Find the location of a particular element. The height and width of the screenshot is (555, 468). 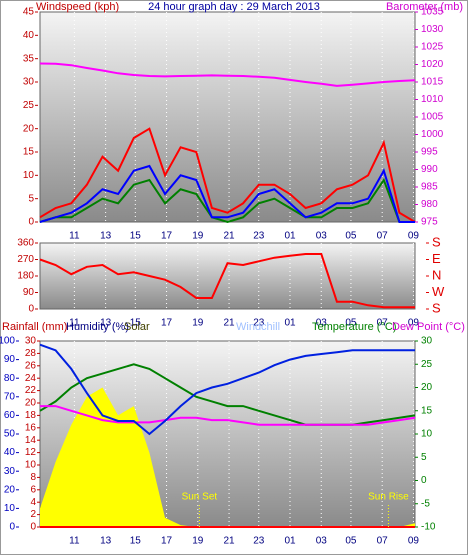

y-tick-label: 360 is located at coordinates (25, 243).